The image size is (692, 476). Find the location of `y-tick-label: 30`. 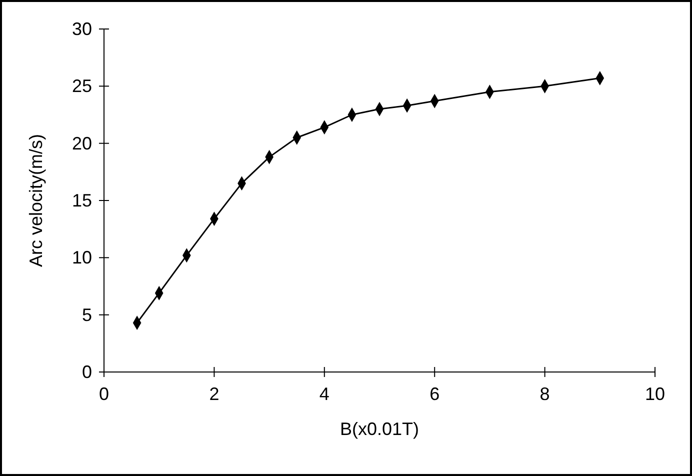

y-tick-label: 30 is located at coordinates (82, 29).